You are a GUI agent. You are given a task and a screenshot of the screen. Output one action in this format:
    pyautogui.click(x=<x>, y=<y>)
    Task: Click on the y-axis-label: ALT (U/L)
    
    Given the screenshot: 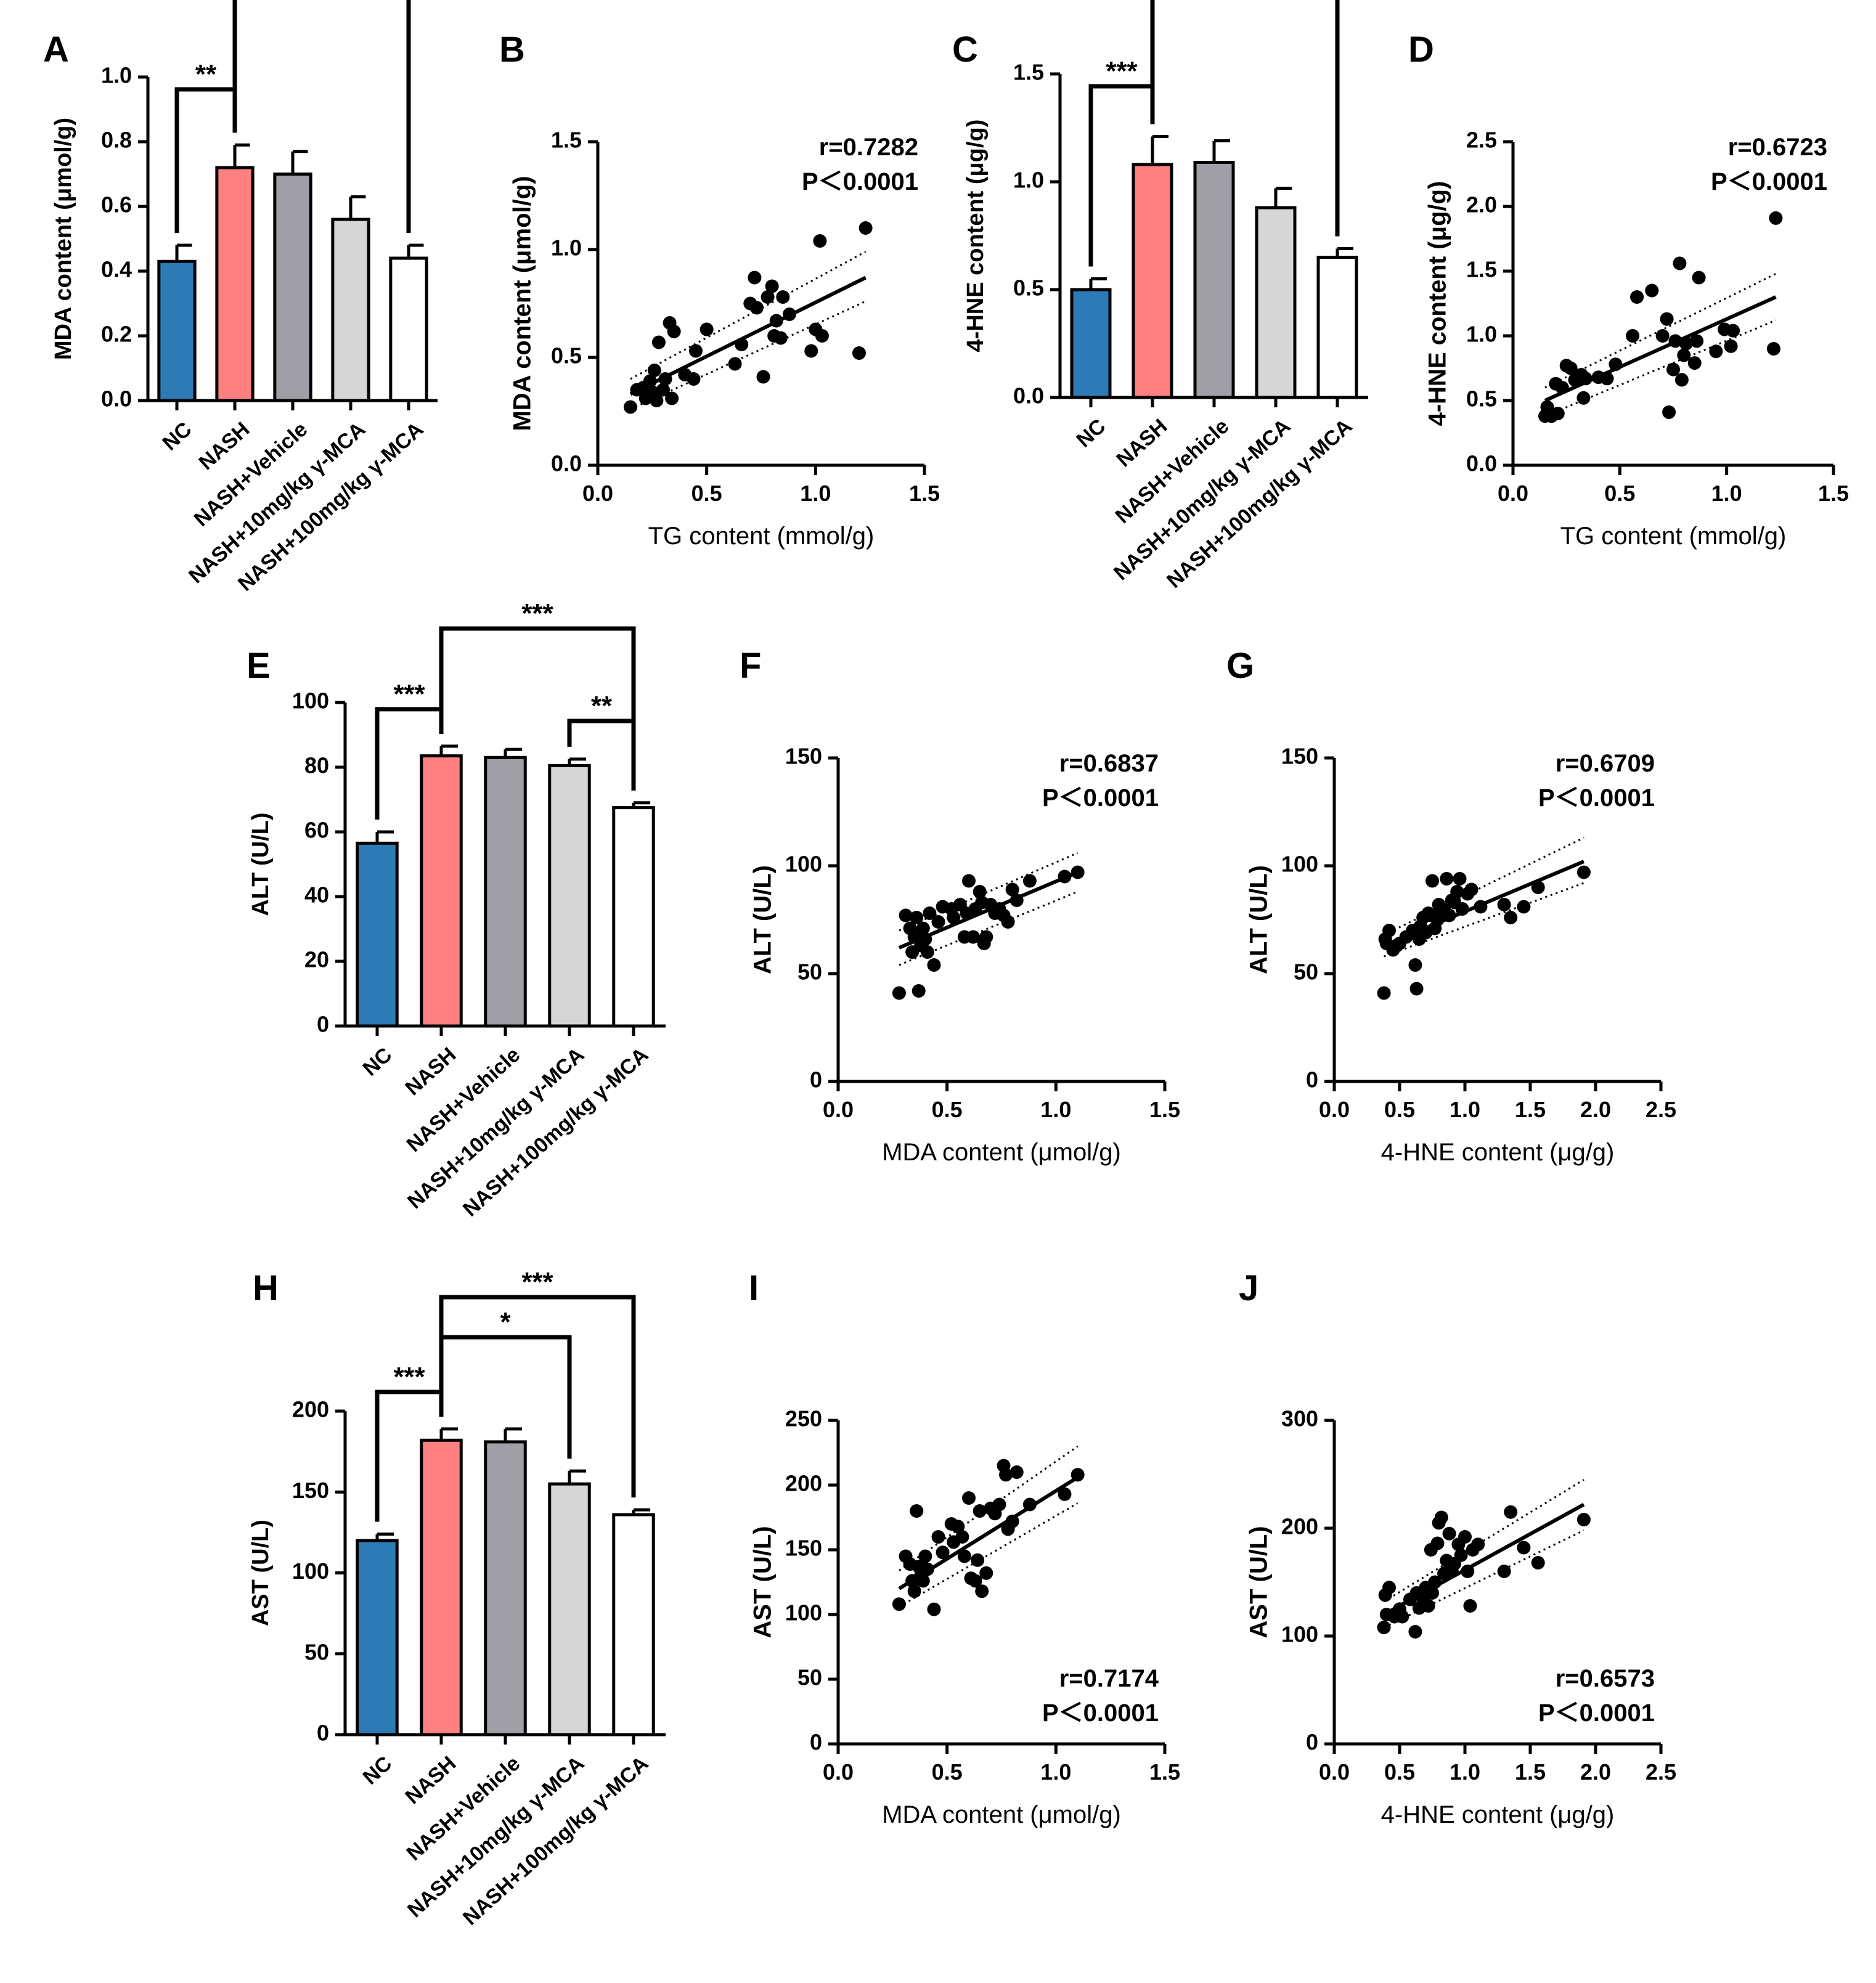 What is the action you would take?
    pyautogui.click(x=763, y=919)
    